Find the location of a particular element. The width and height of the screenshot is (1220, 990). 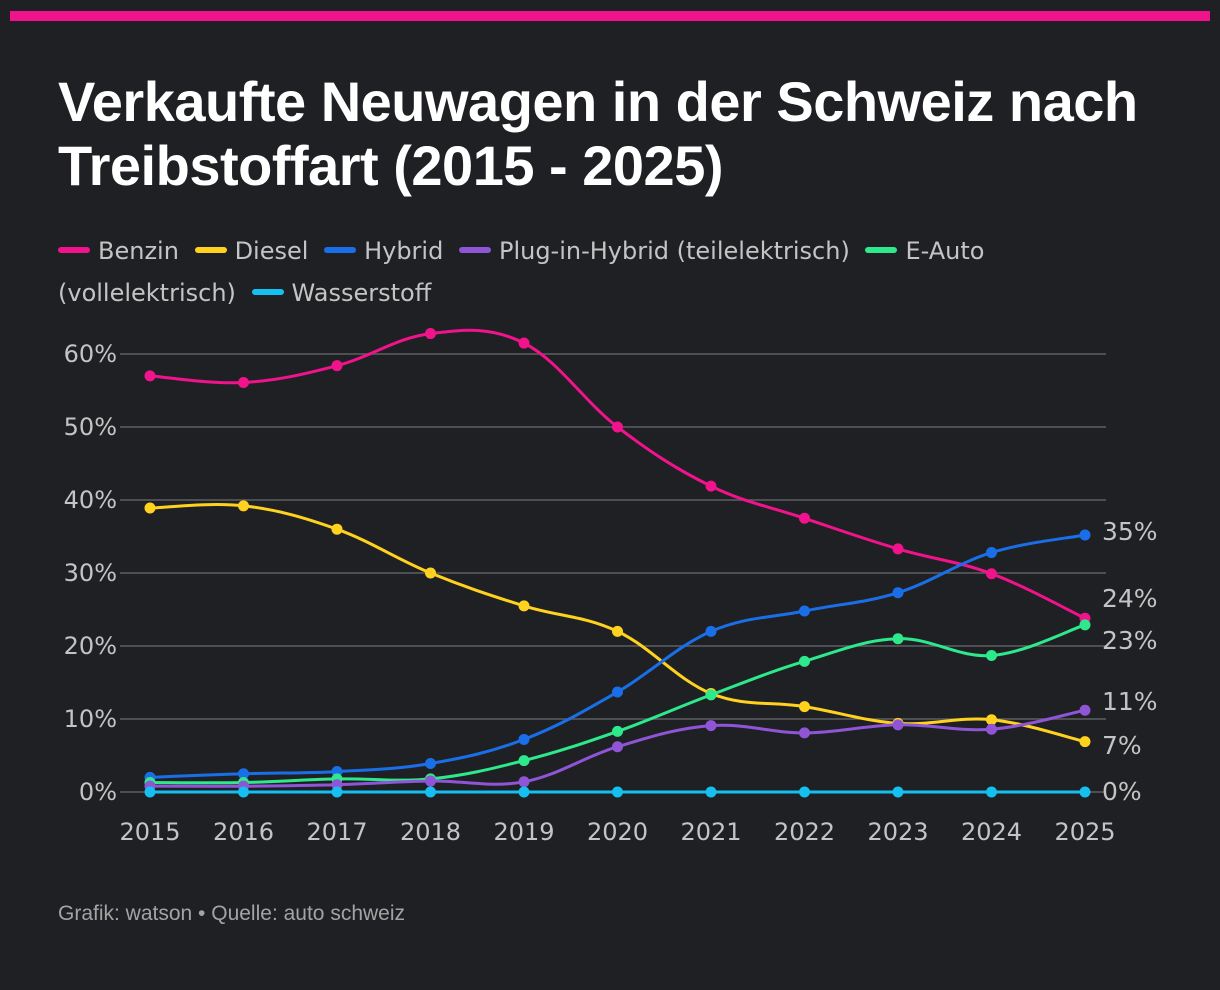

y-tick-label: 60% is located at coordinates (90, 354).